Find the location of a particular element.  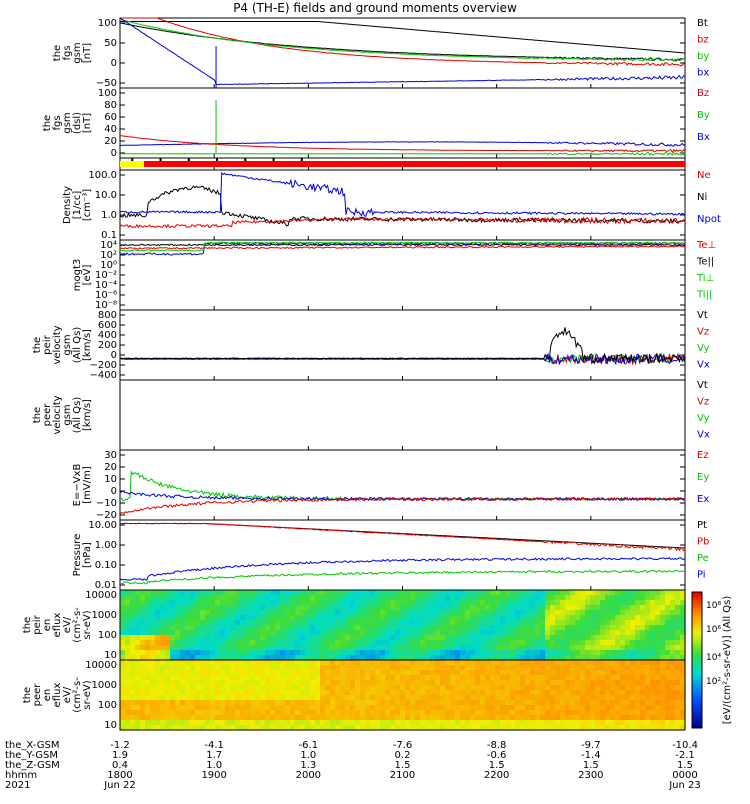

y-axis-label: (All Qs) is located at coordinates (77, 345).